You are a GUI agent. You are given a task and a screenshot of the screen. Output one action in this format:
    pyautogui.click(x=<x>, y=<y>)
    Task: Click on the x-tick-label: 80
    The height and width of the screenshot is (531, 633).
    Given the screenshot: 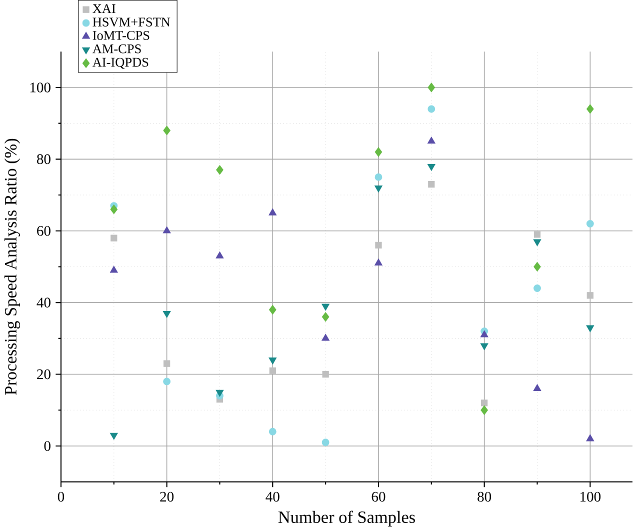 What is the action you would take?
    pyautogui.click(x=485, y=497)
    